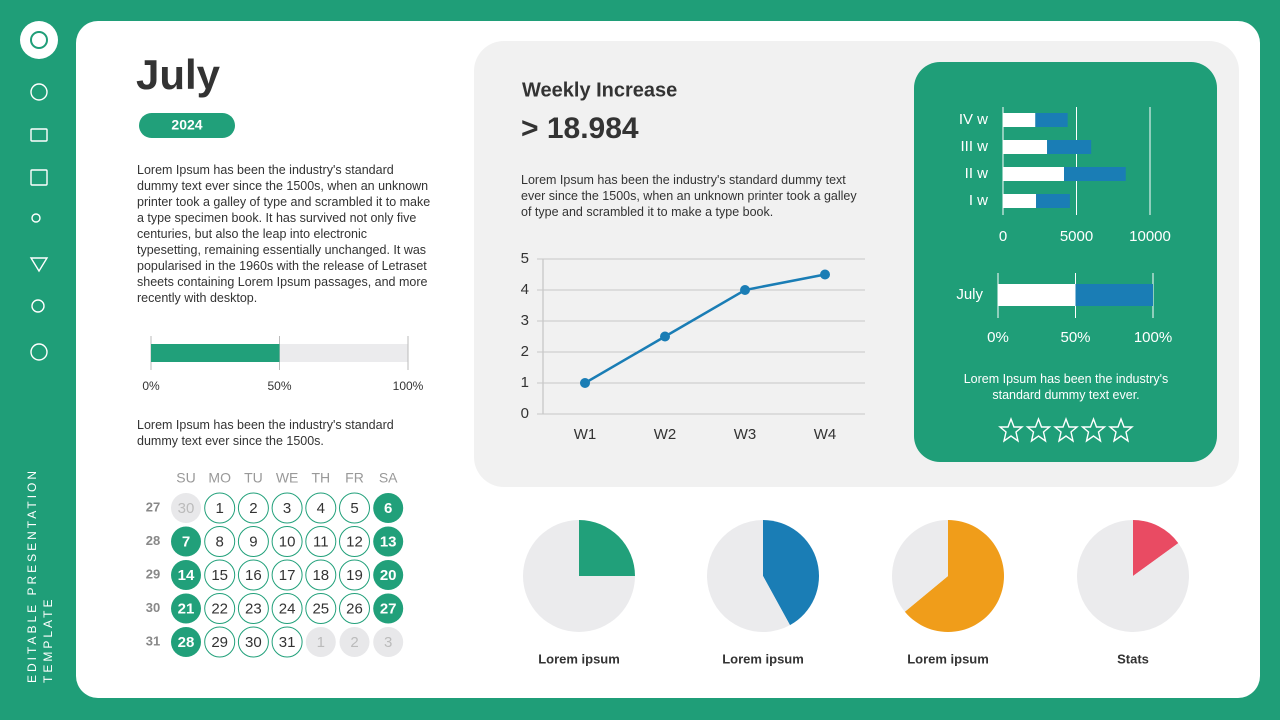 The image size is (1280, 720). Describe the element at coordinates (39, 92) in the screenshot. I see `icon-clock` at that location.